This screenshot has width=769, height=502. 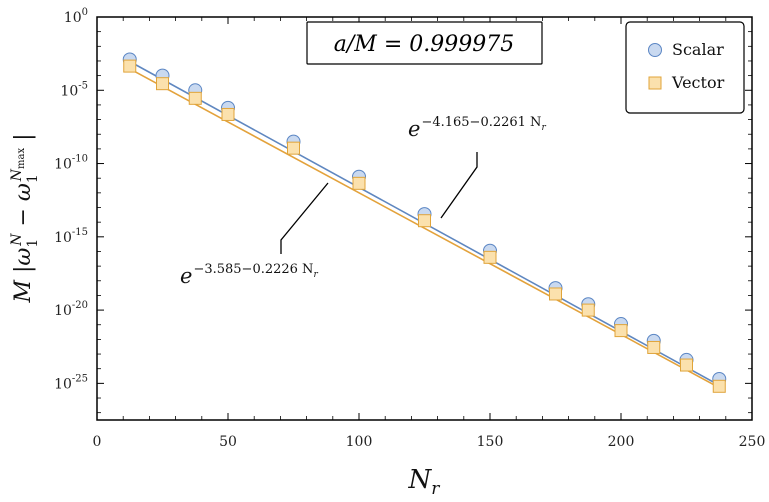 I want to click on x-axis-title: Nr, so click(x=424, y=482).